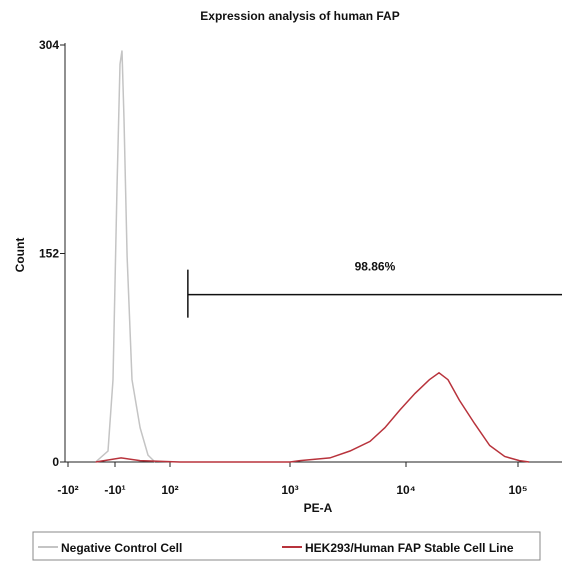 The image size is (562, 572). Describe the element at coordinates (67, 490) in the screenshot. I see `x-tick-label: -10²` at that location.